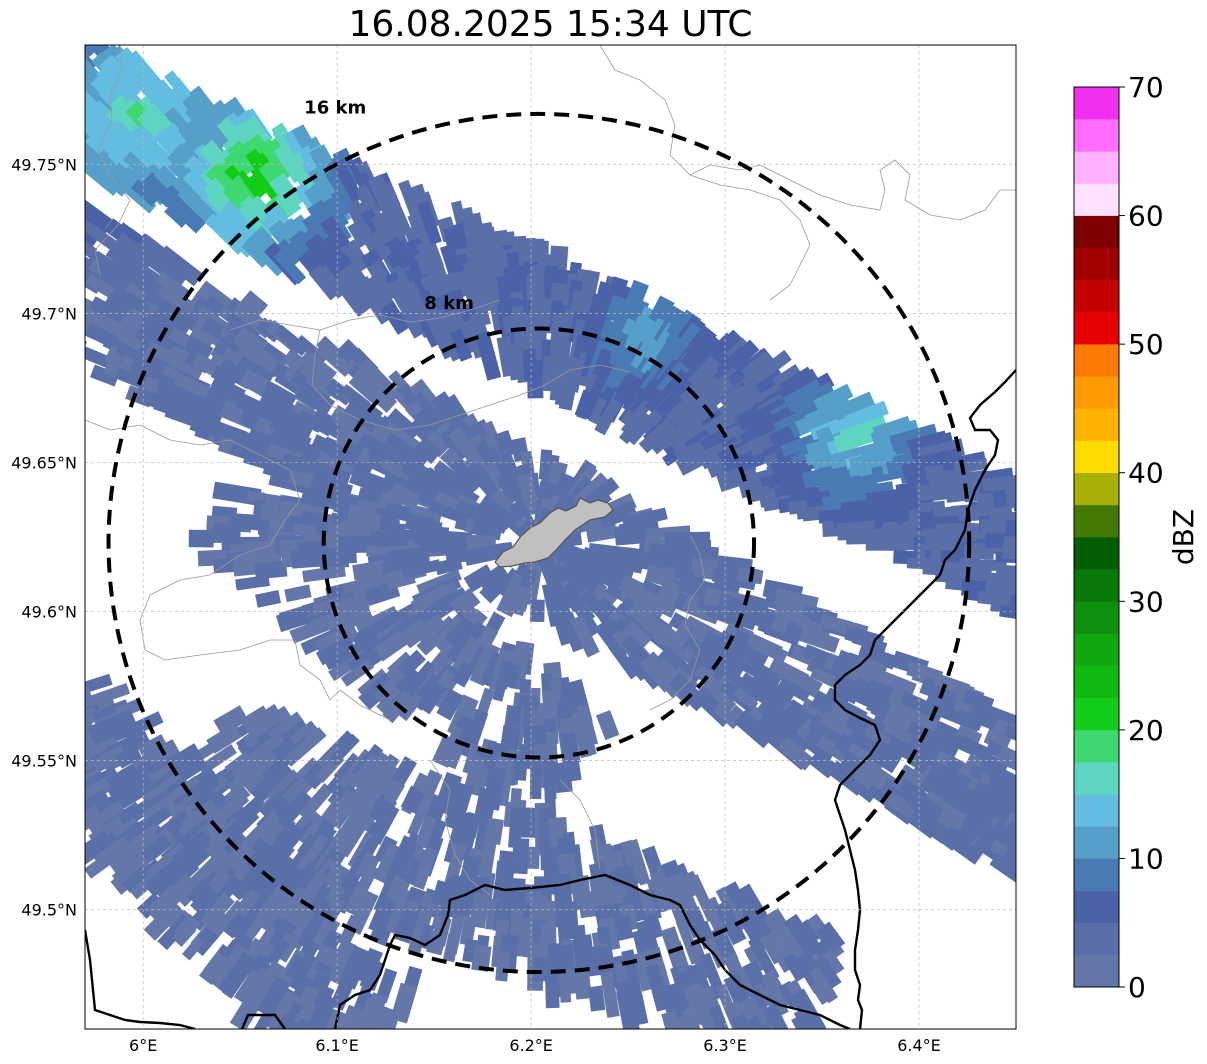 This screenshot has height=1064, width=1207. What do you see at coordinates (1183, 537) in the screenshot?
I see `colorbar-title: dBZ` at bounding box center [1183, 537].